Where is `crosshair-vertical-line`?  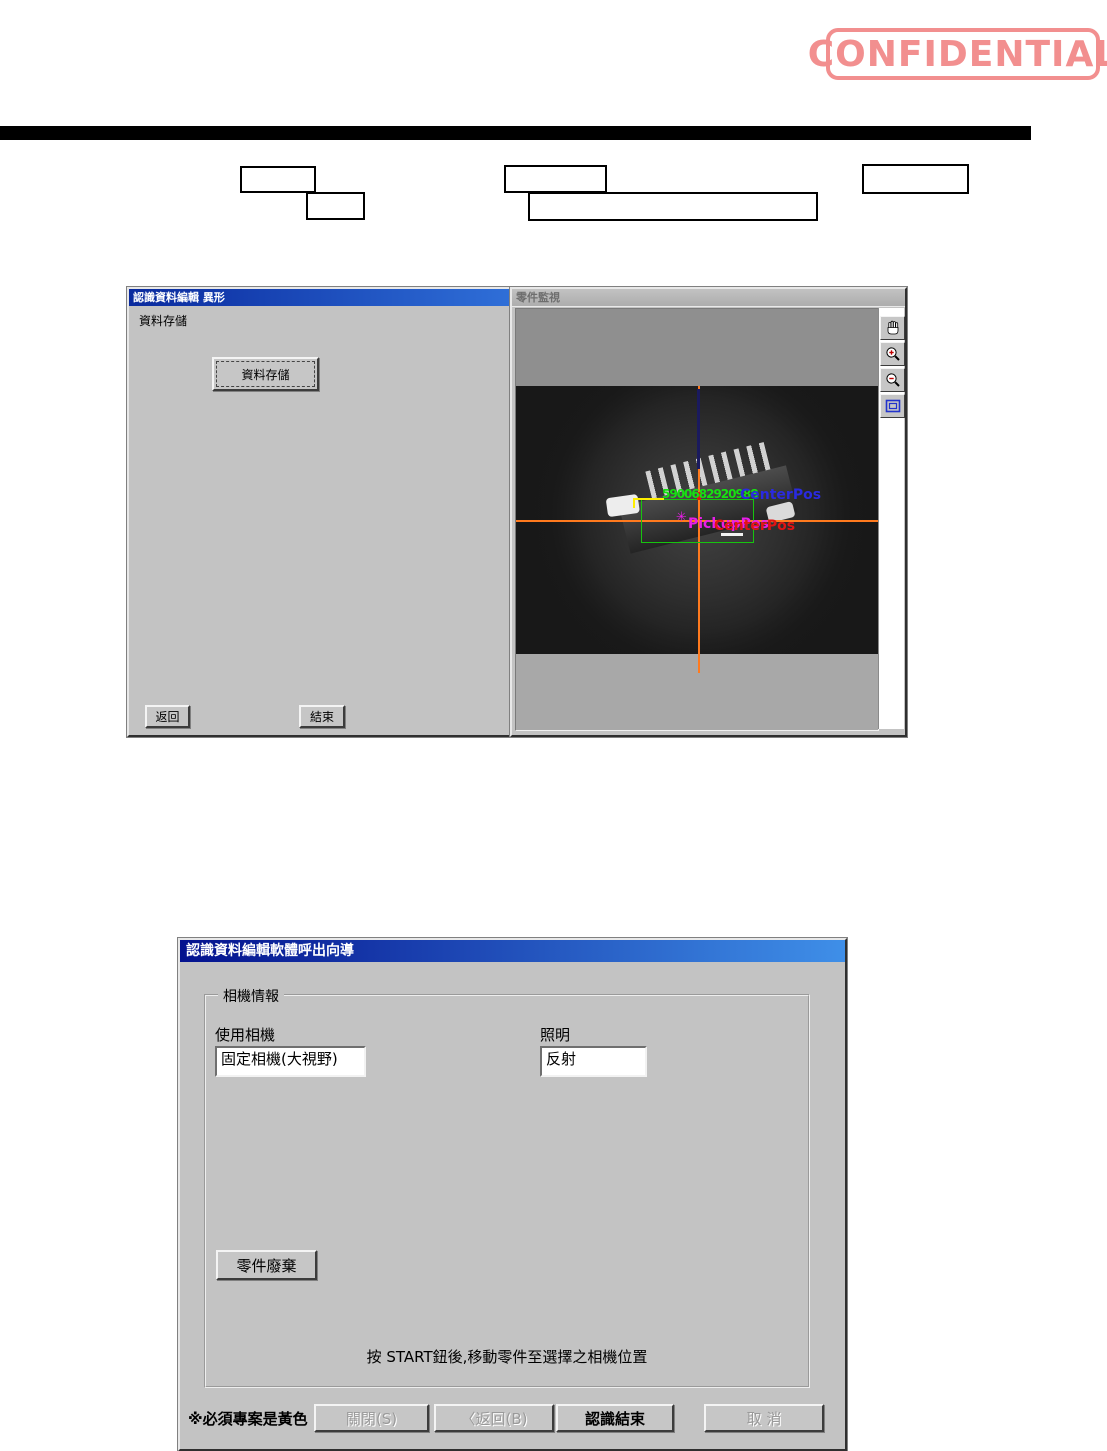 crosshair-vertical-line is located at coordinates (699, 529).